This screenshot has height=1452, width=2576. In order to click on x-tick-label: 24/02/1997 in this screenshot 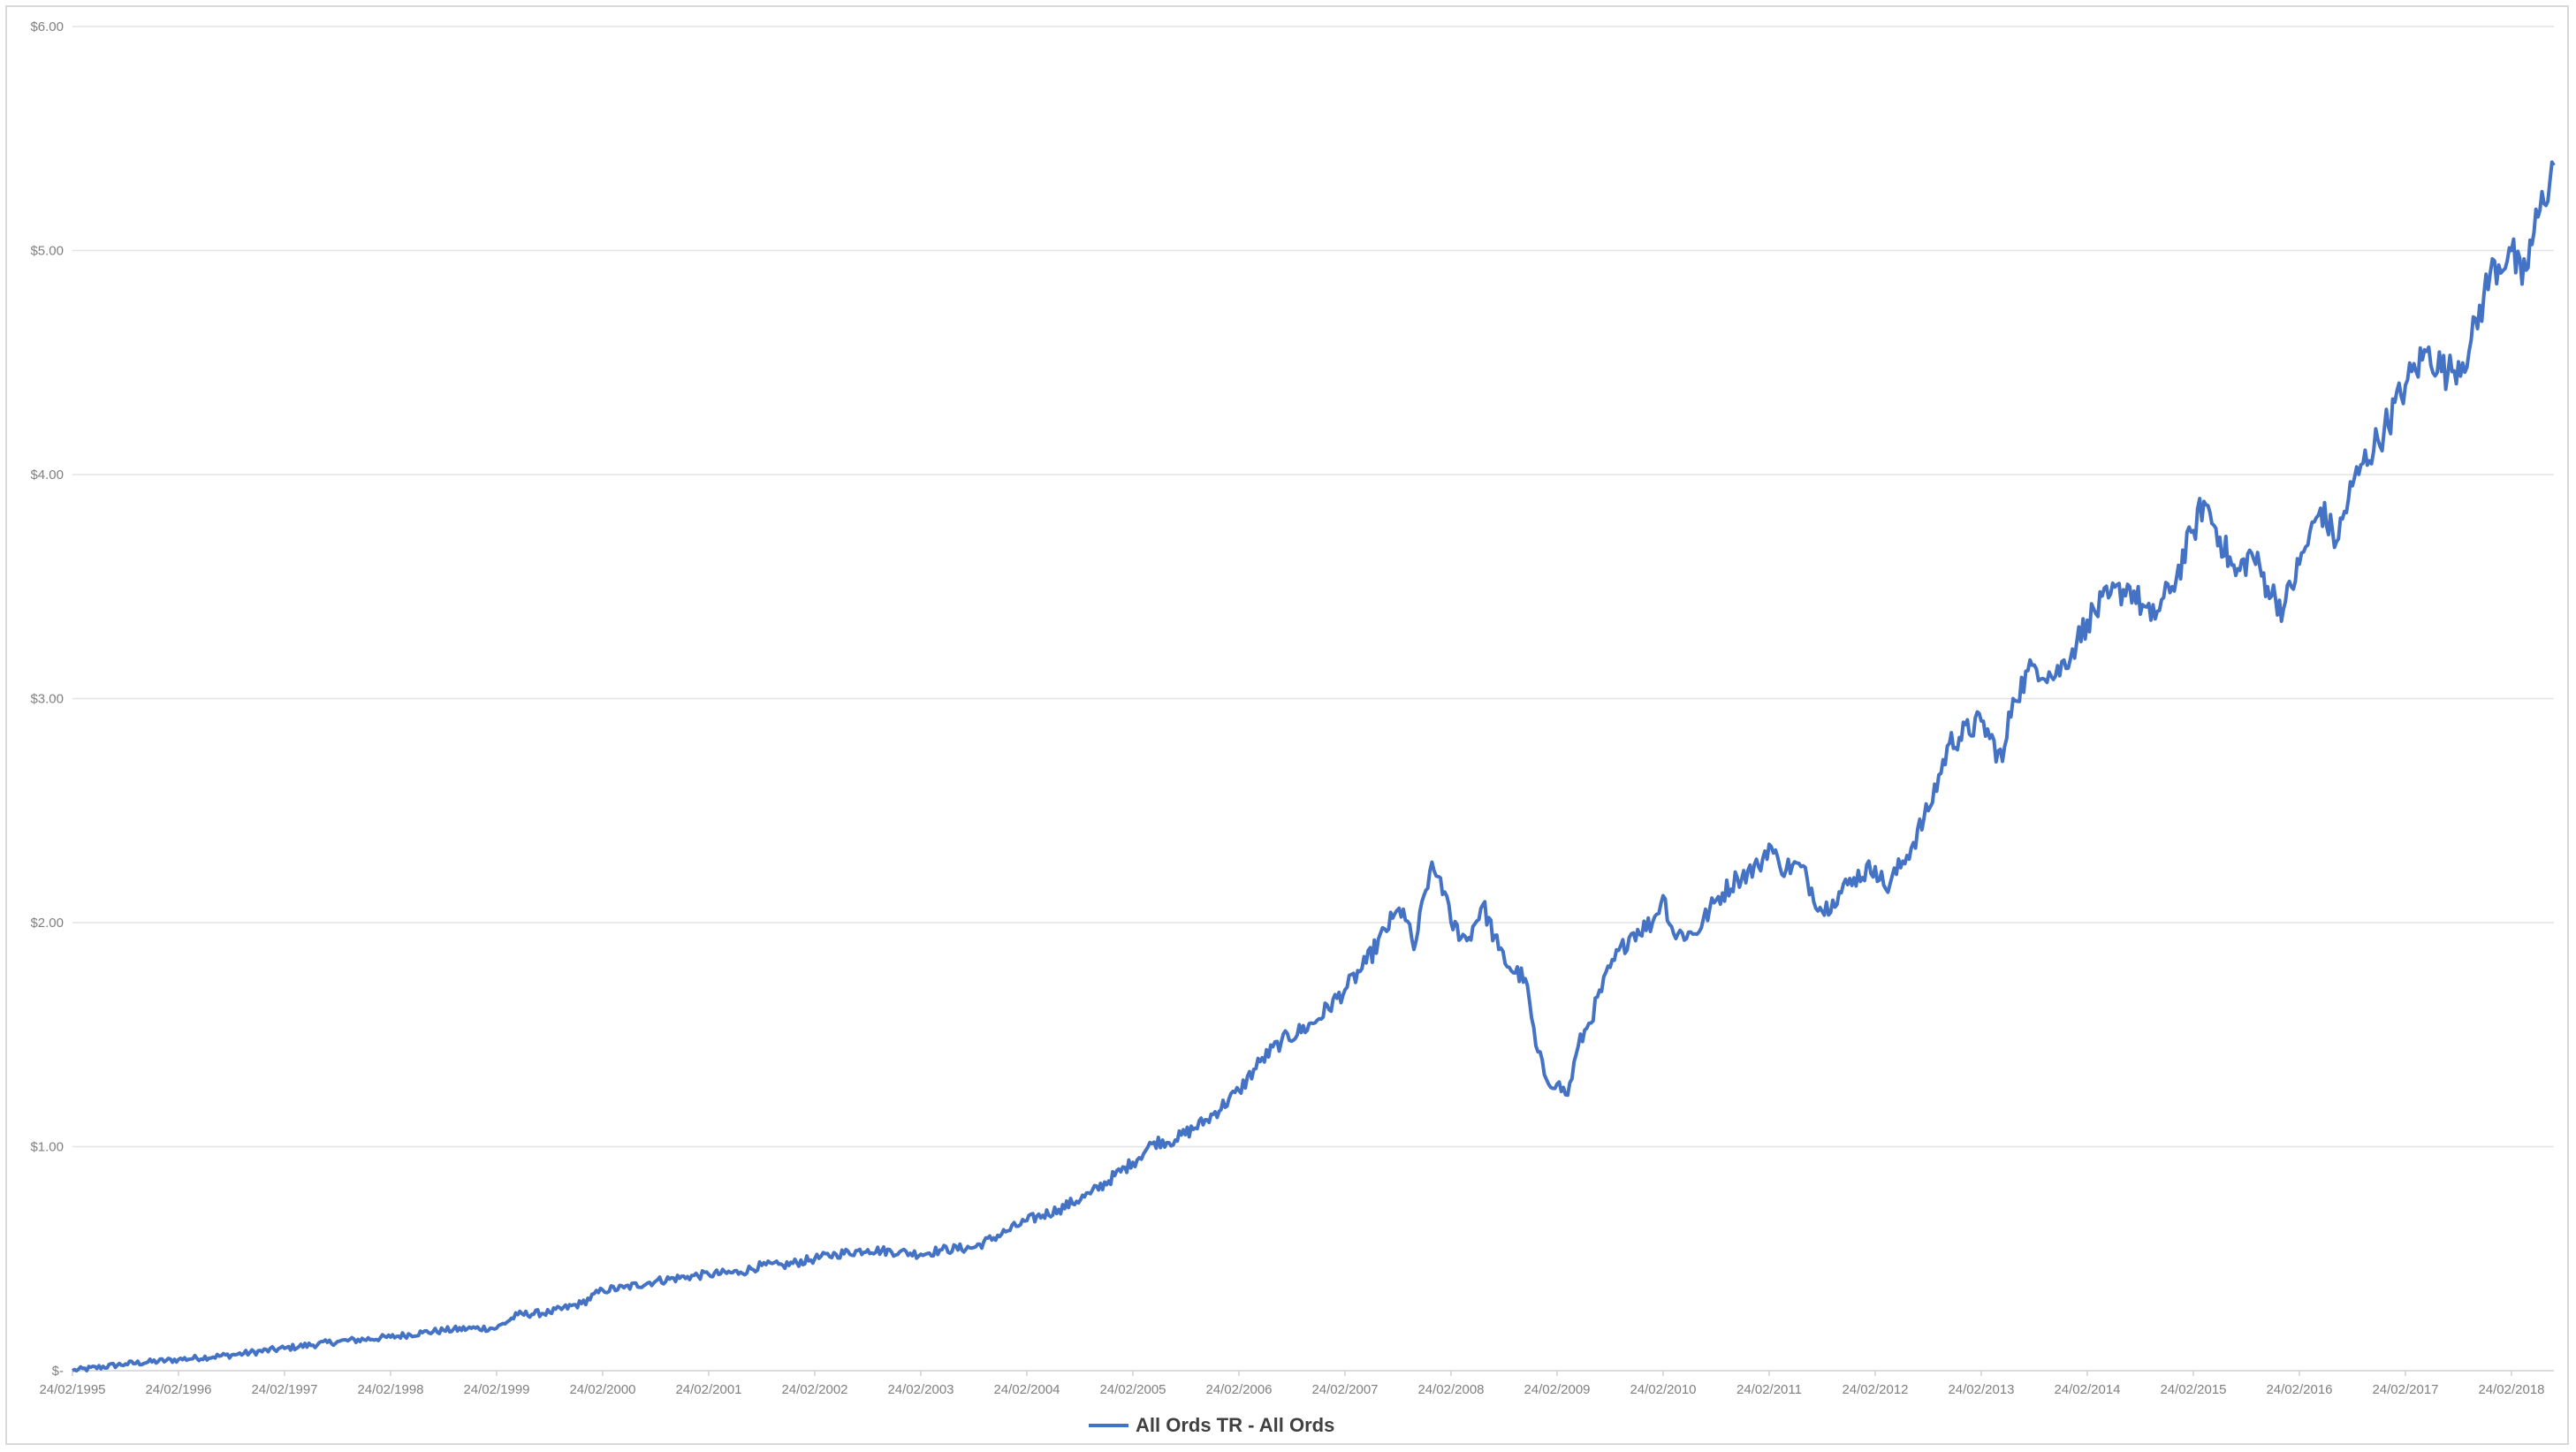, I will do `click(284, 1390)`.